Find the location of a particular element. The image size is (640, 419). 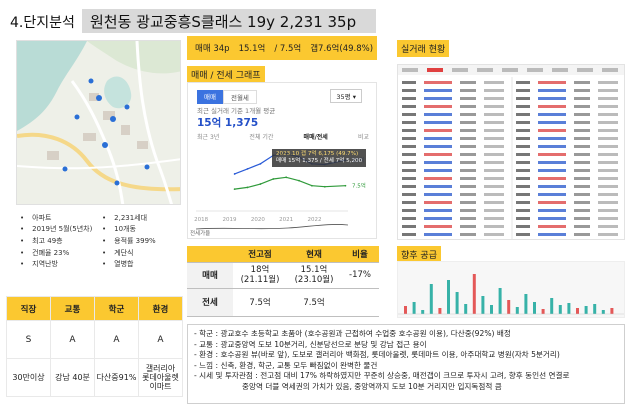

fact-item: 2,231세대 is located at coordinates (143, 218).